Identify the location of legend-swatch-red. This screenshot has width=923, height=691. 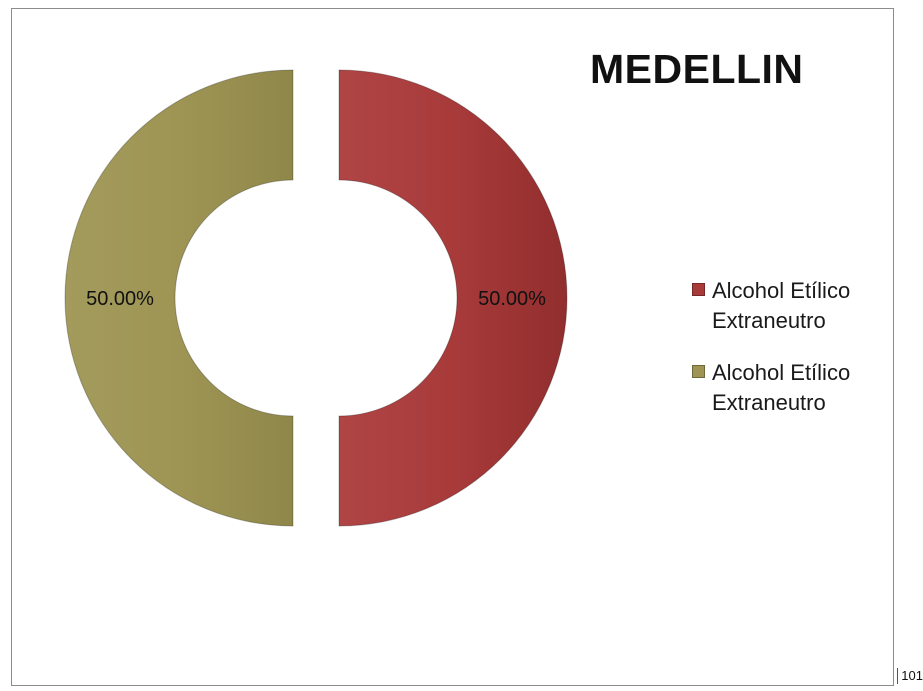
(698, 289).